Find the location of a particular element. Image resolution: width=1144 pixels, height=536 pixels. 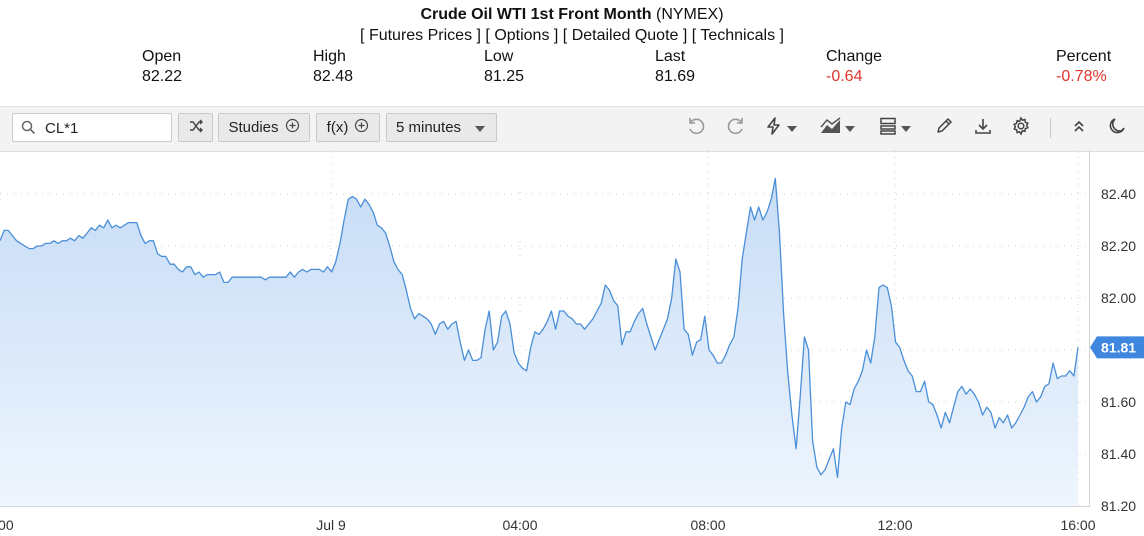

shuffle-icon is located at coordinates (196, 128).